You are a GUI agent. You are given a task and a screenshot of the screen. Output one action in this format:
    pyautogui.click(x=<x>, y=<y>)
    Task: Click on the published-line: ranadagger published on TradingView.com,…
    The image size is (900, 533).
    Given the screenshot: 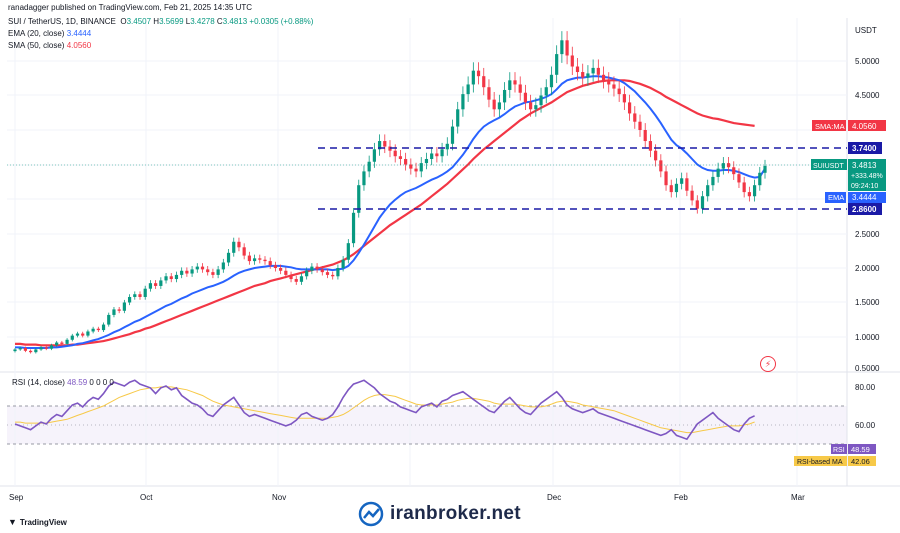 What is the action you would take?
    pyautogui.click(x=130, y=7)
    